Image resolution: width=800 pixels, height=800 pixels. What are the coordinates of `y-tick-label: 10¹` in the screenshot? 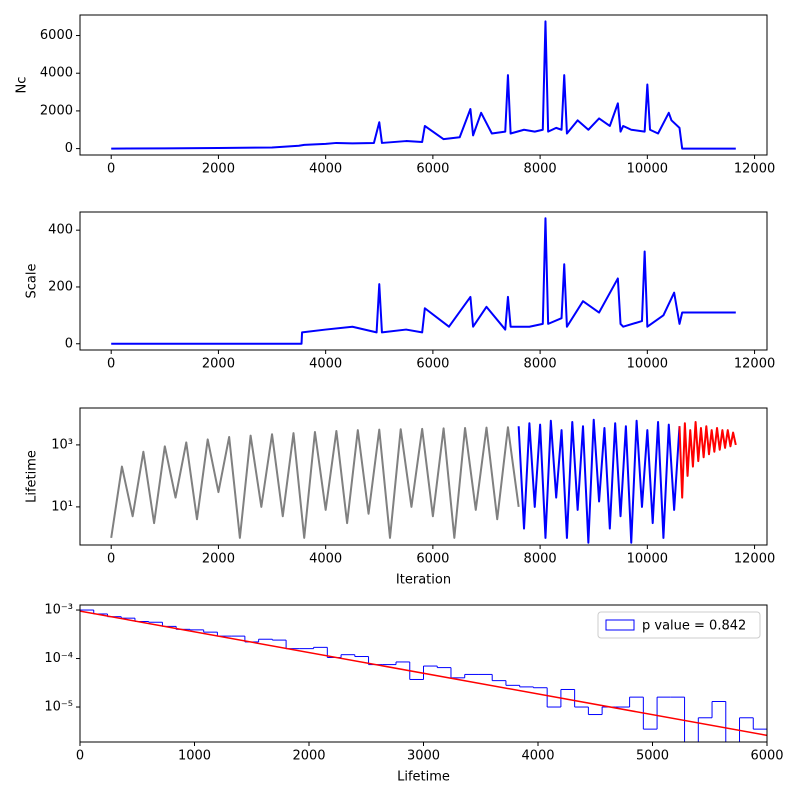 It's located at (62, 506).